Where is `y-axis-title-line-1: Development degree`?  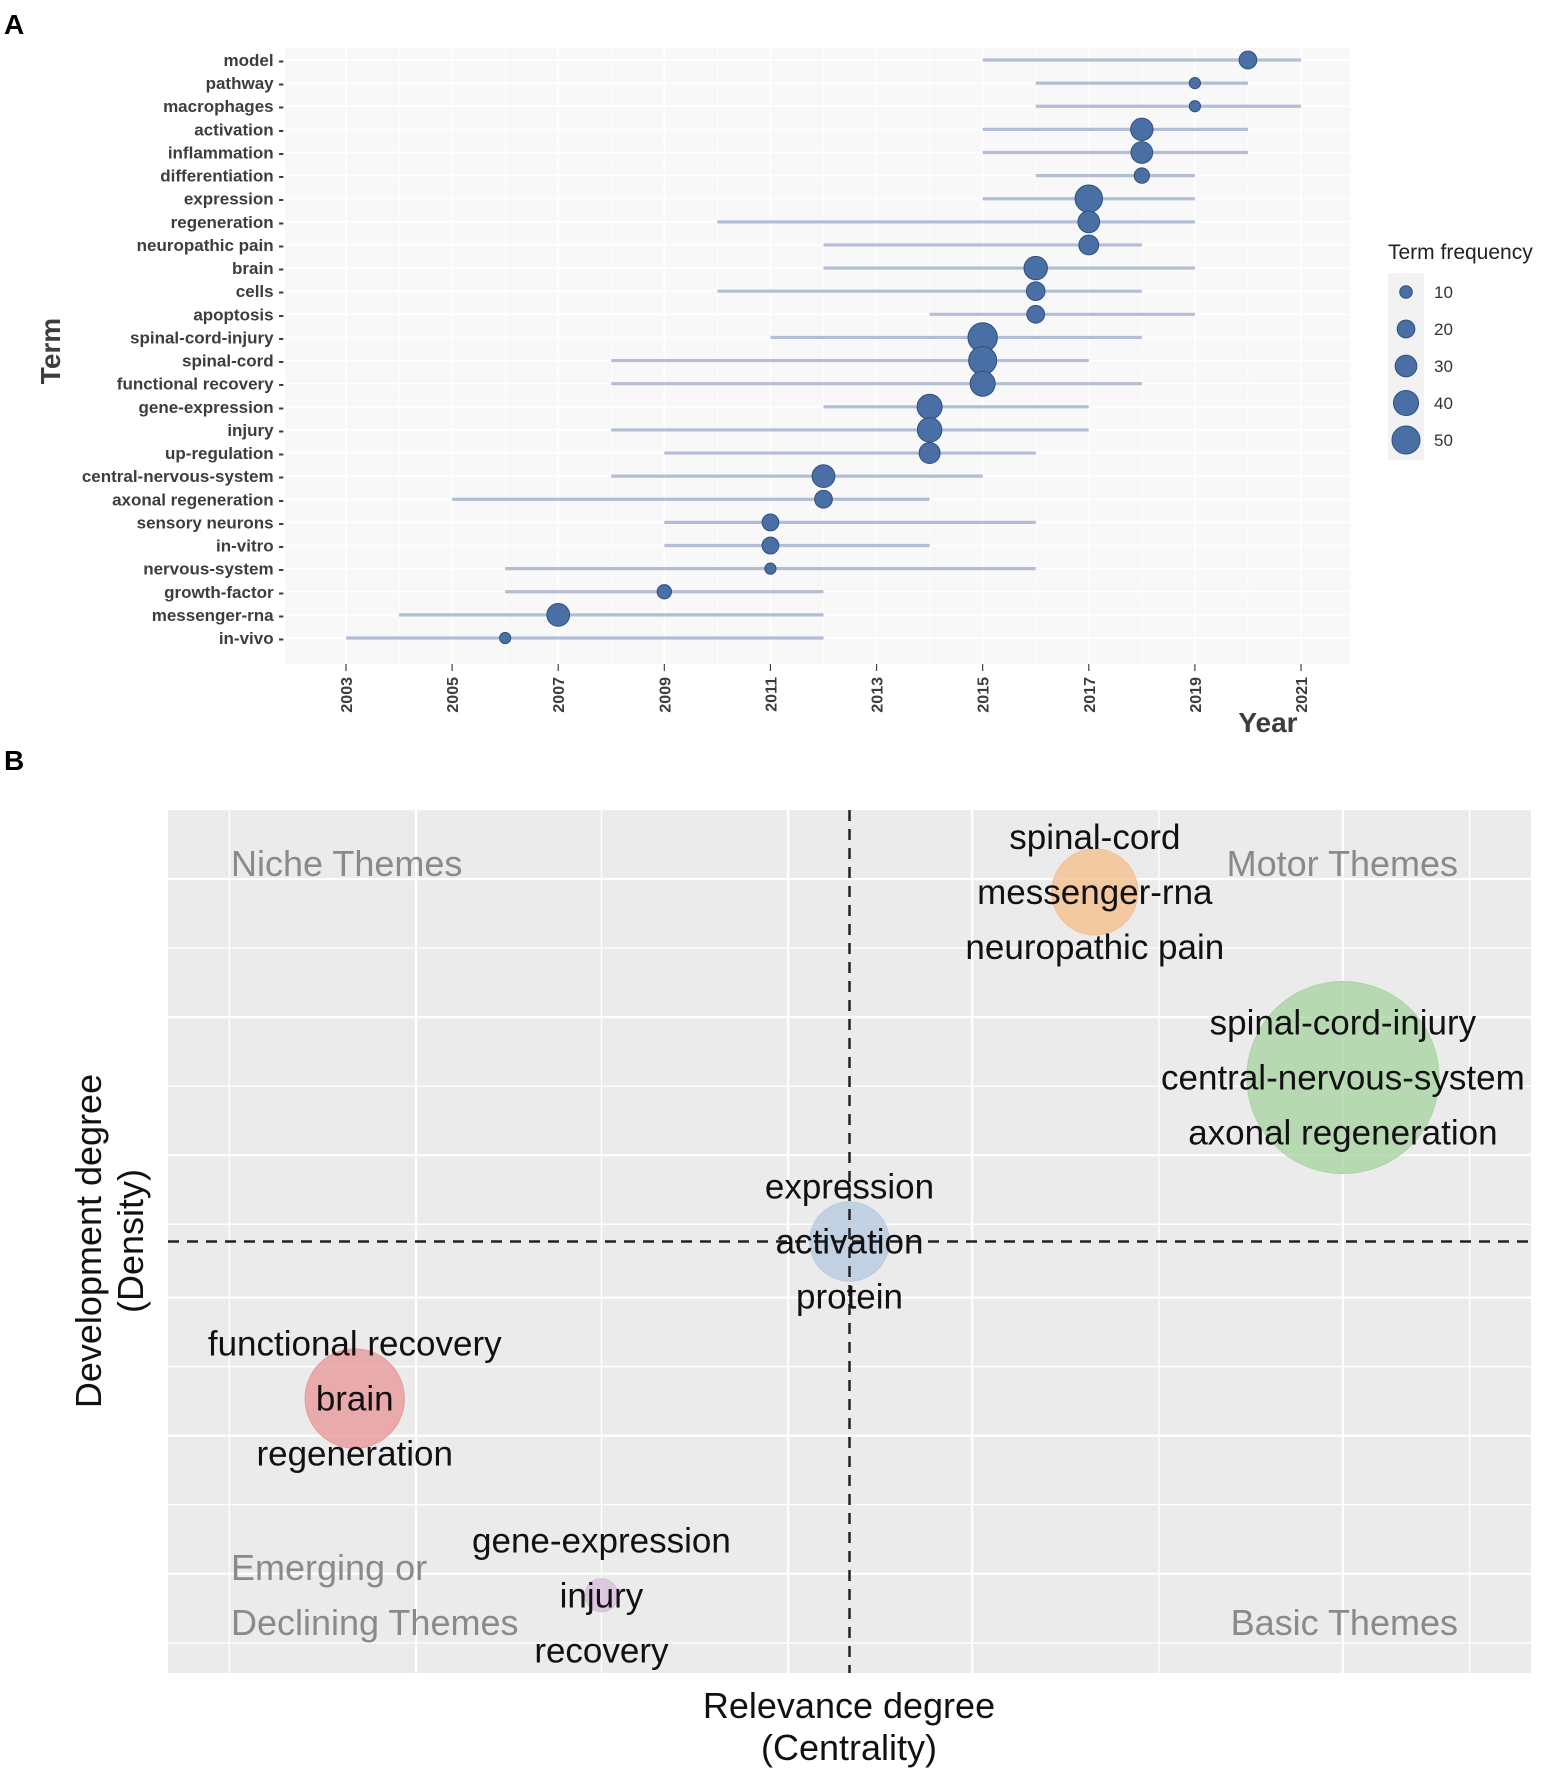 y-axis-title-line-1: Development degree is located at coordinates (88, 1241).